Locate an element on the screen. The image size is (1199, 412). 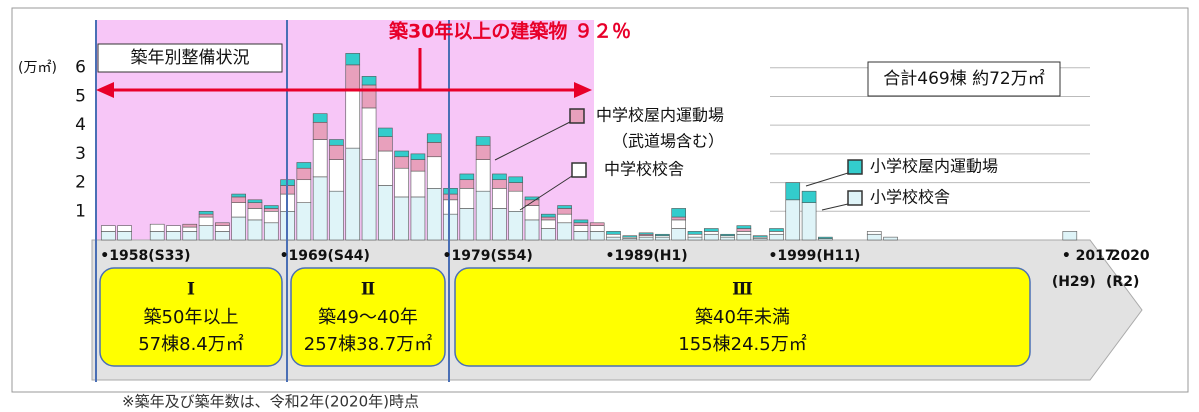
y-axis-label: (万㎡) is located at coordinates (37, 68).